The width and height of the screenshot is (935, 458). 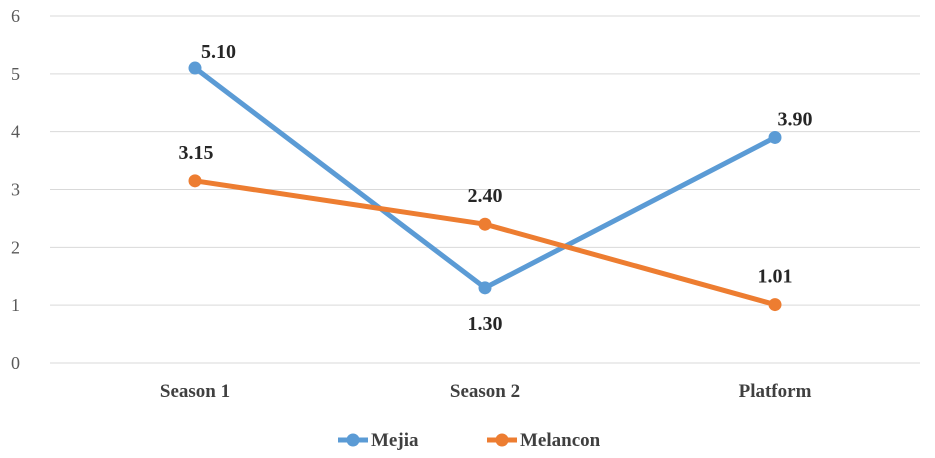 What do you see at coordinates (195, 391) in the screenshot?
I see `x-tick-label: Season 1` at bounding box center [195, 391].